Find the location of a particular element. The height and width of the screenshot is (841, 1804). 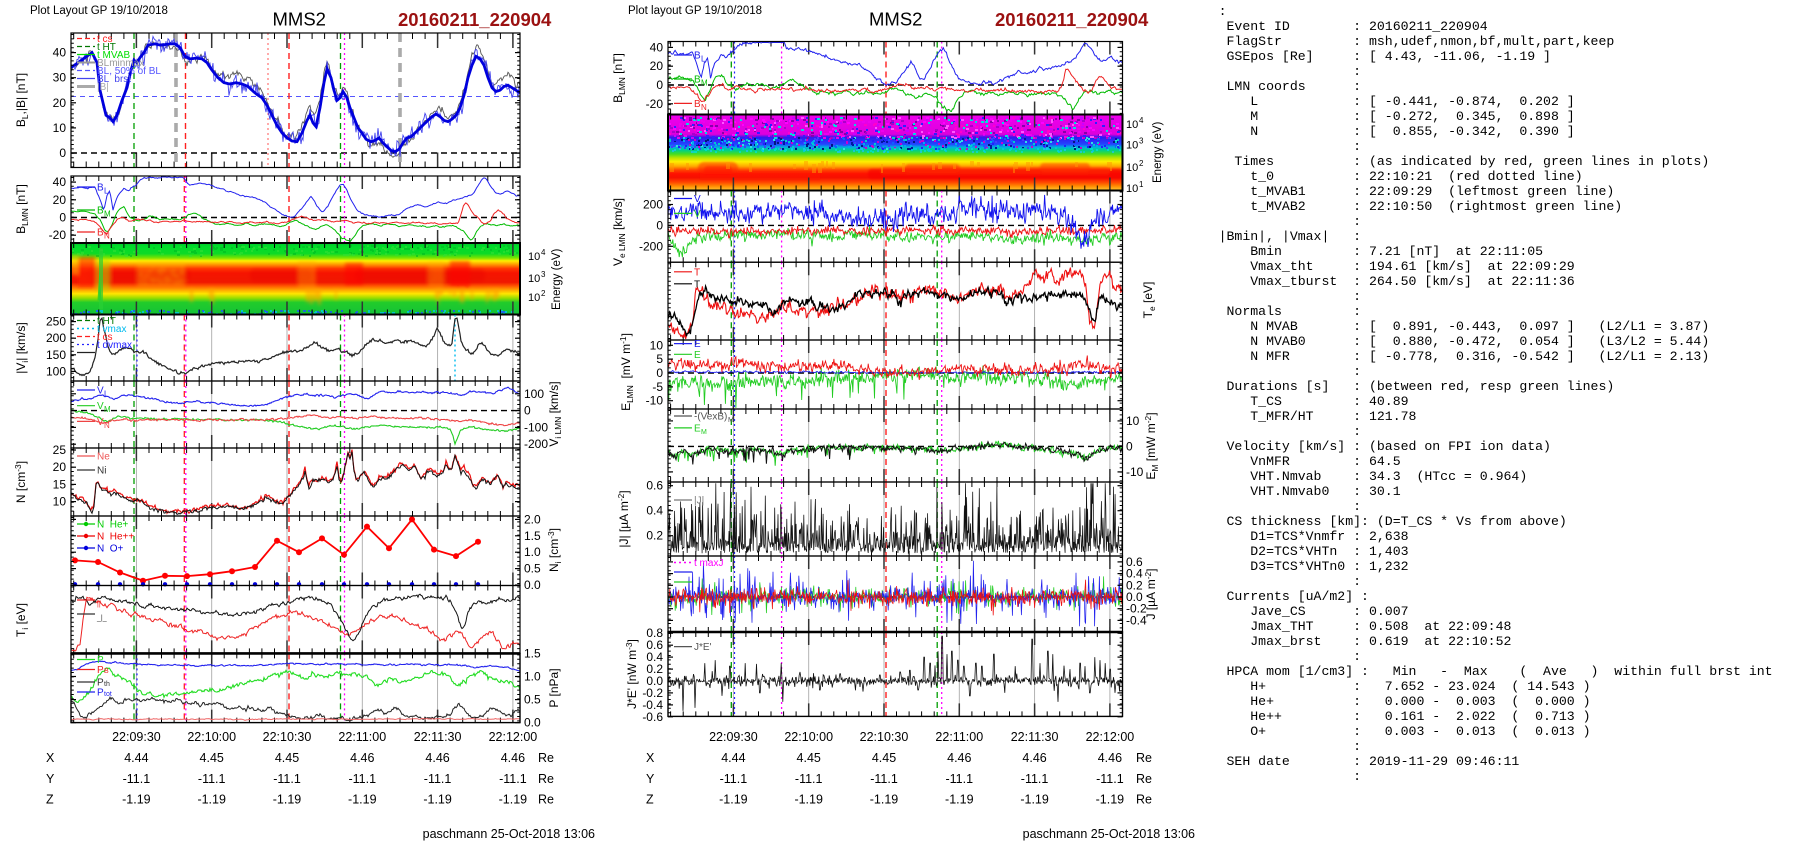

svg-text: D2=TCS*VHTn : 1,403 is located at coordinates (1314, 551).